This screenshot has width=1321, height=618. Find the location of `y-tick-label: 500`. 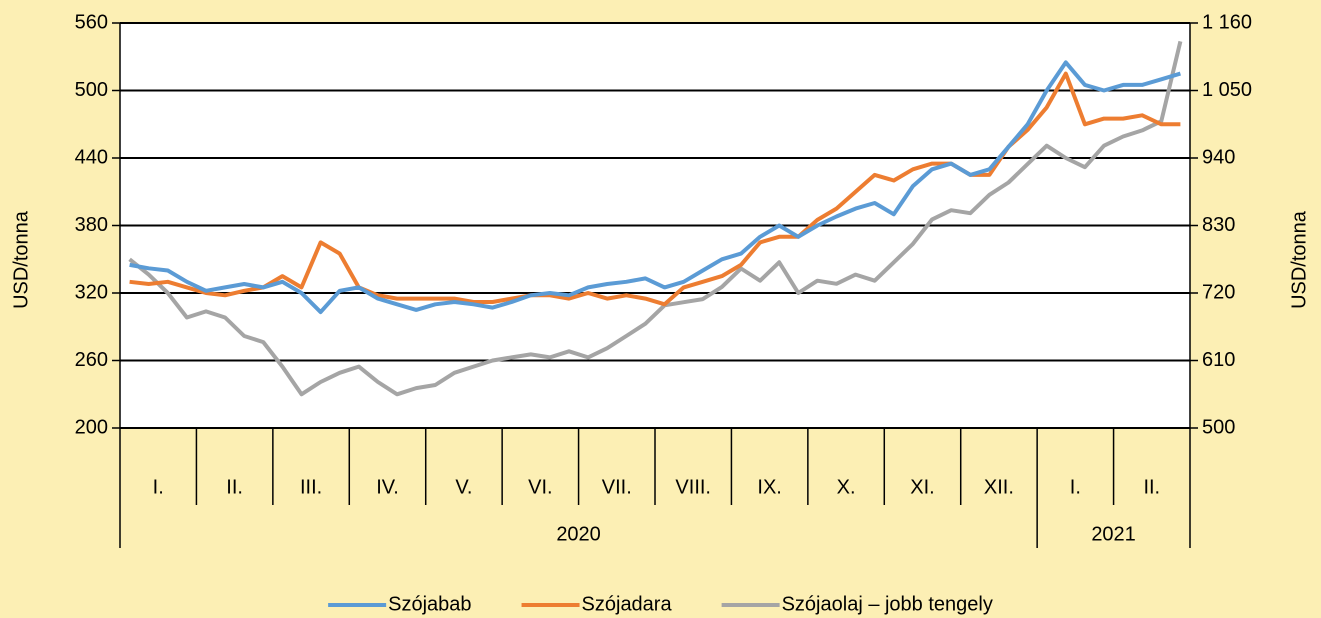

y-tick-label: 500 is located at coordinates (91, 90).